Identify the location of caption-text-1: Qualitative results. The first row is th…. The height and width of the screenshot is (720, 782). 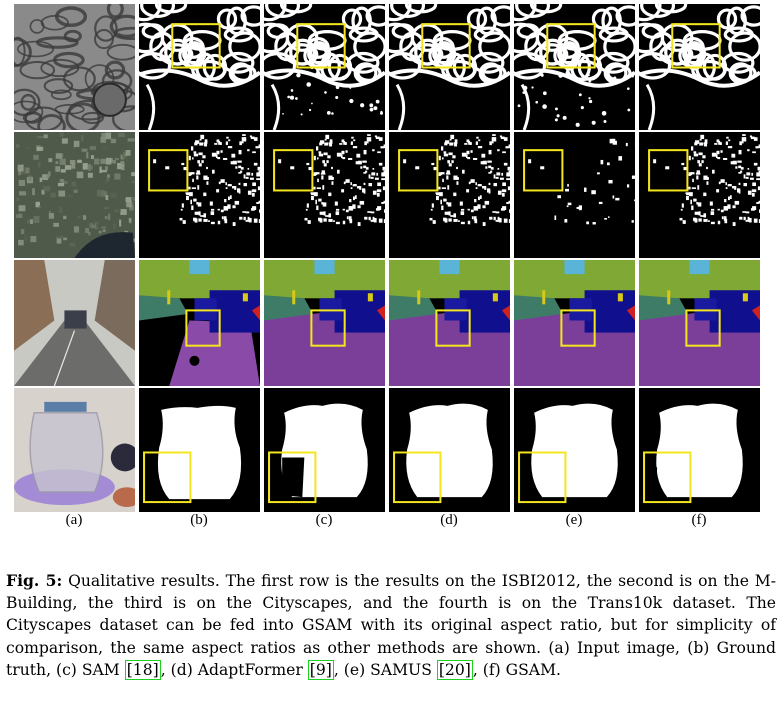
(391, 625).